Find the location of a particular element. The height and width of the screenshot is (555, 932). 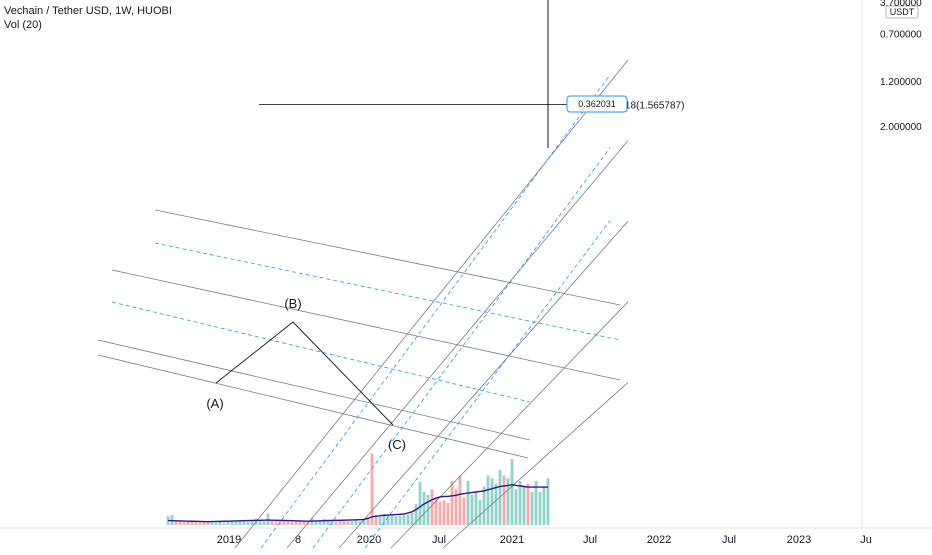

x-tick-label: Ju is located at coordinates (866, 540).